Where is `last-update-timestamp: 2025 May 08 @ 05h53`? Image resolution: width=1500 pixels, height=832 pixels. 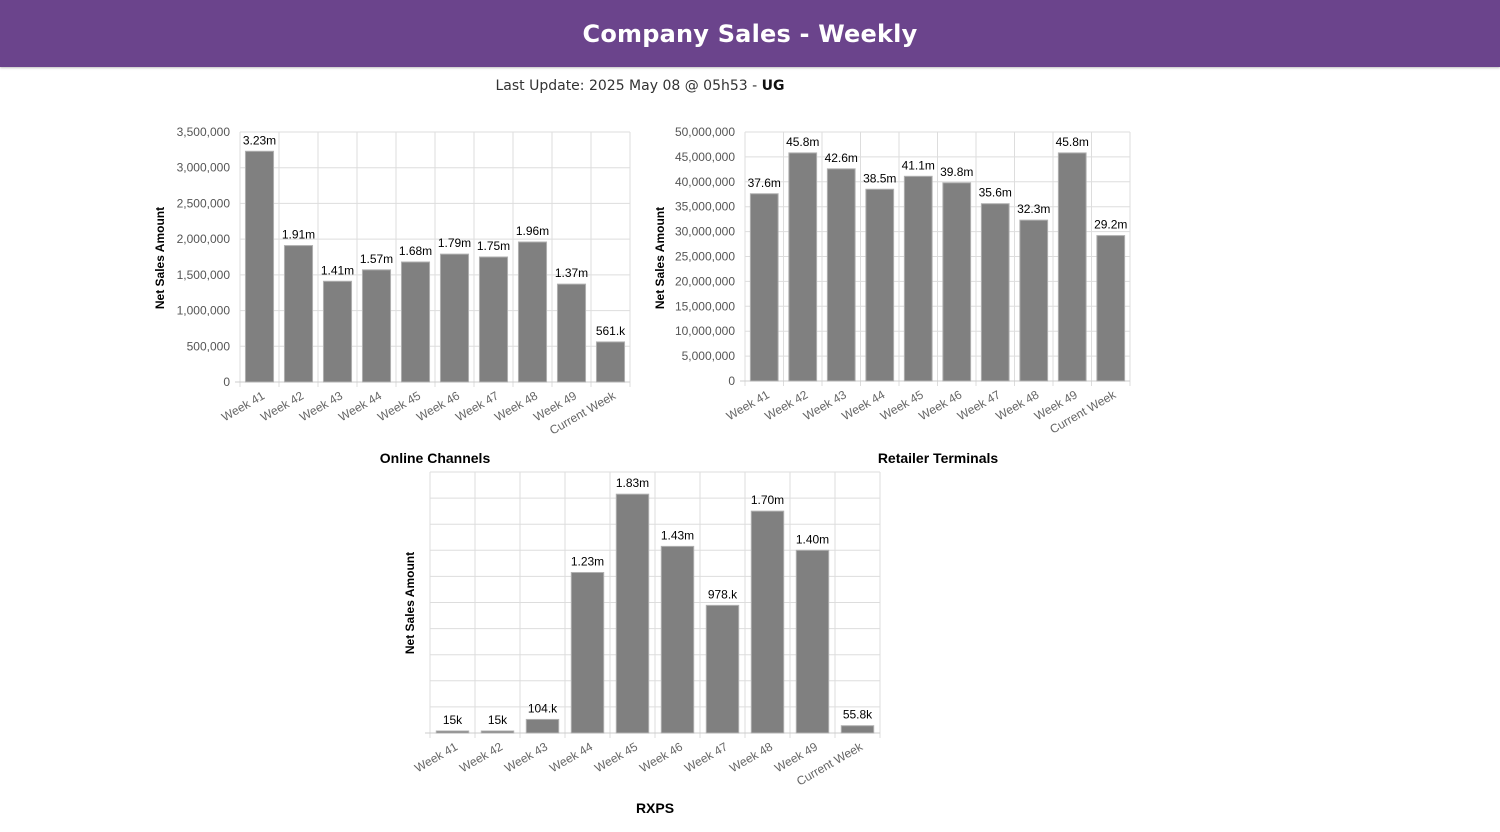
last-update-timestamp: 2025 May 08 @ 05h53 is located at coordinates (668, 86).